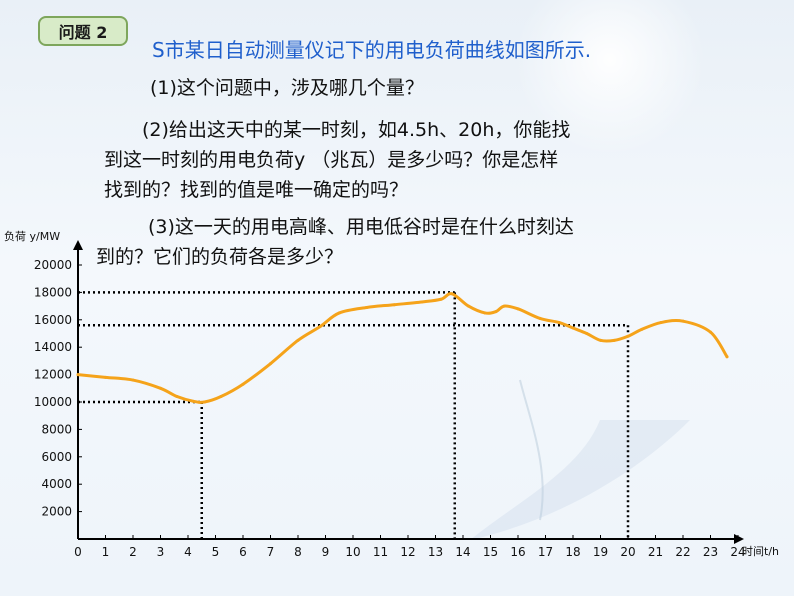 This screenshot has width=794, height=596. What do you see at coordinates (53, 320) in the screenshot?
I see `y-tick-label: 16000` at bounding box center [53, 320].